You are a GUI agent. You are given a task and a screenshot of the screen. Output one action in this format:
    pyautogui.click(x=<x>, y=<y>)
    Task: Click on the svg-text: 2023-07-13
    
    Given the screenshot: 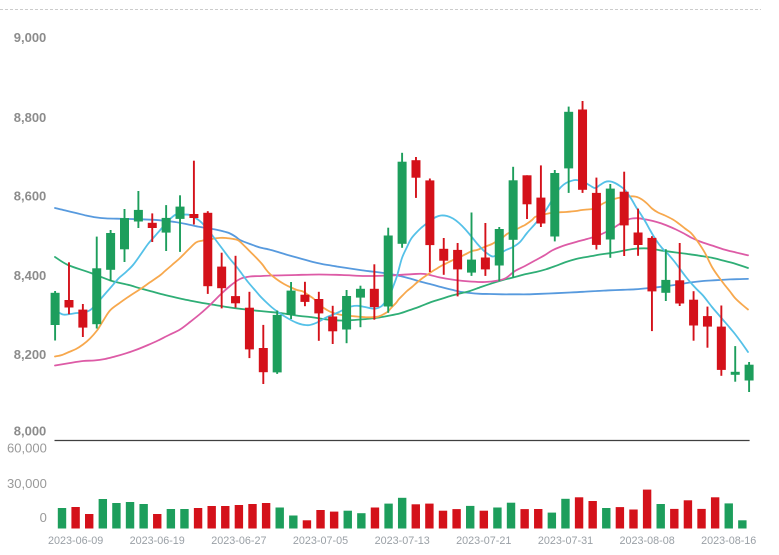 What is the action you would take?
    pyautogui.click(x=402, y=541)
    